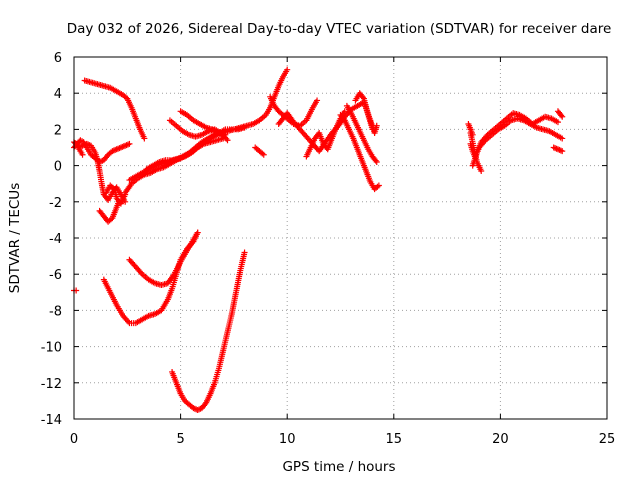 This screenshot has height=485, width=640. I want to click on y-tick-label: -10, so click(51, 348).